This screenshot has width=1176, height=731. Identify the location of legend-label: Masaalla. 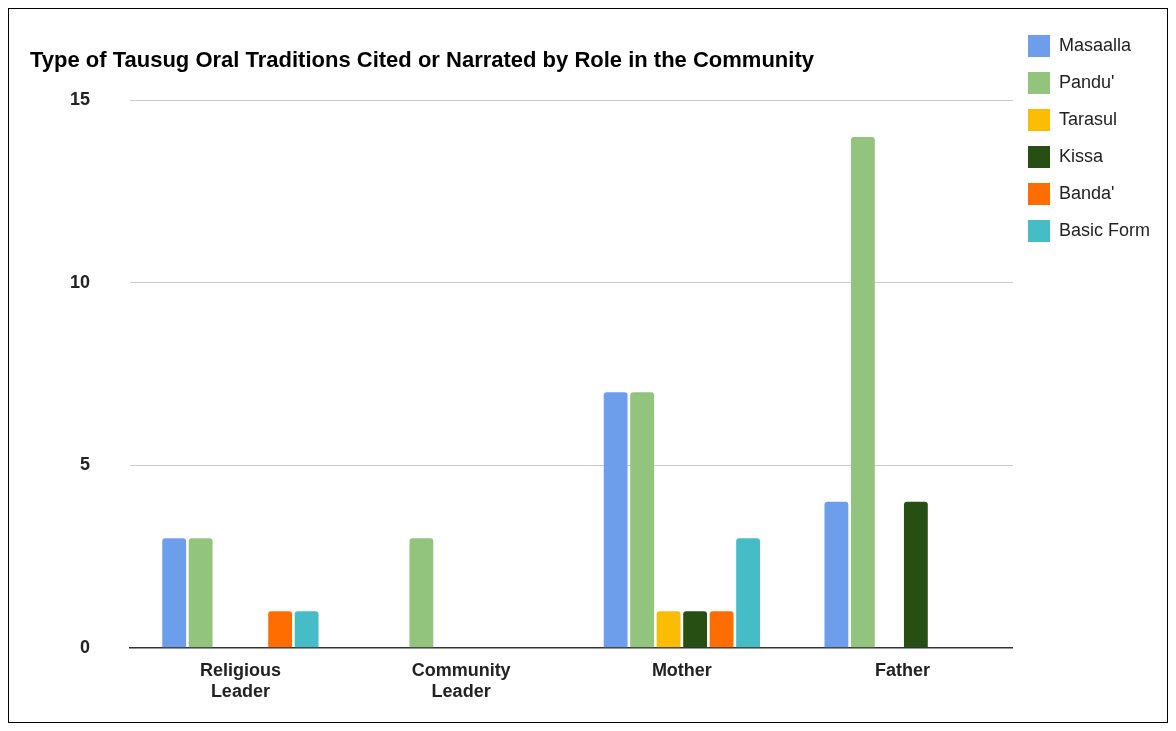
(1095, 44).